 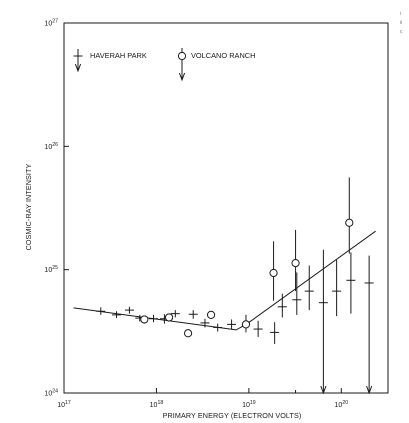 What do you see at coordinates (401, 32) in the screenshot?
I see `edge-mark: c` at bounding box center [401, 32].